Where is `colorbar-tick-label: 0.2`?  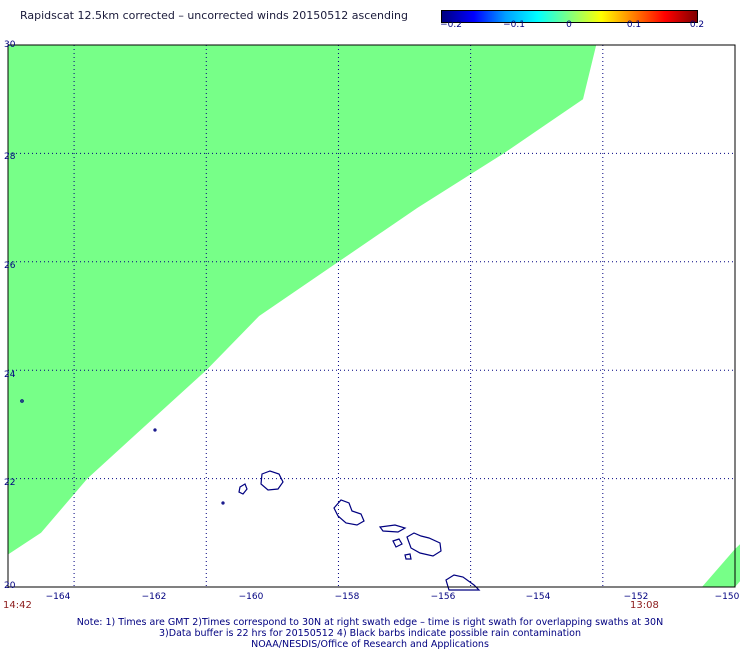
colorbar-tick-label: 0.2 is located at coordinates (697, 25).